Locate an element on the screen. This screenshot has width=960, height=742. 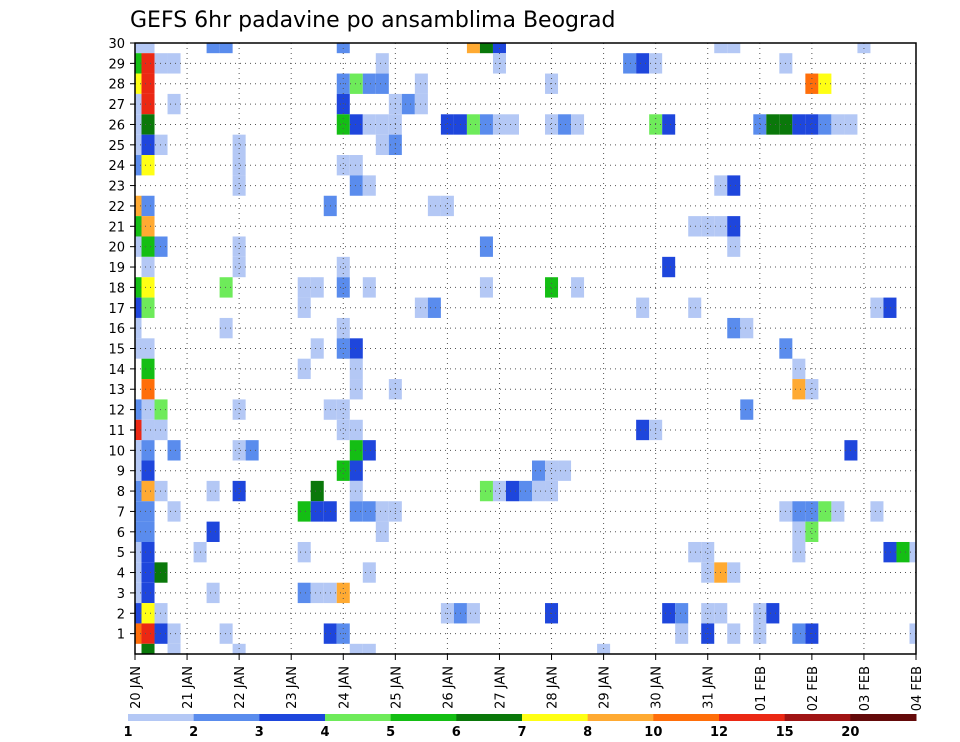
colorbar-label: 10 is located at coordinates (653, 732).